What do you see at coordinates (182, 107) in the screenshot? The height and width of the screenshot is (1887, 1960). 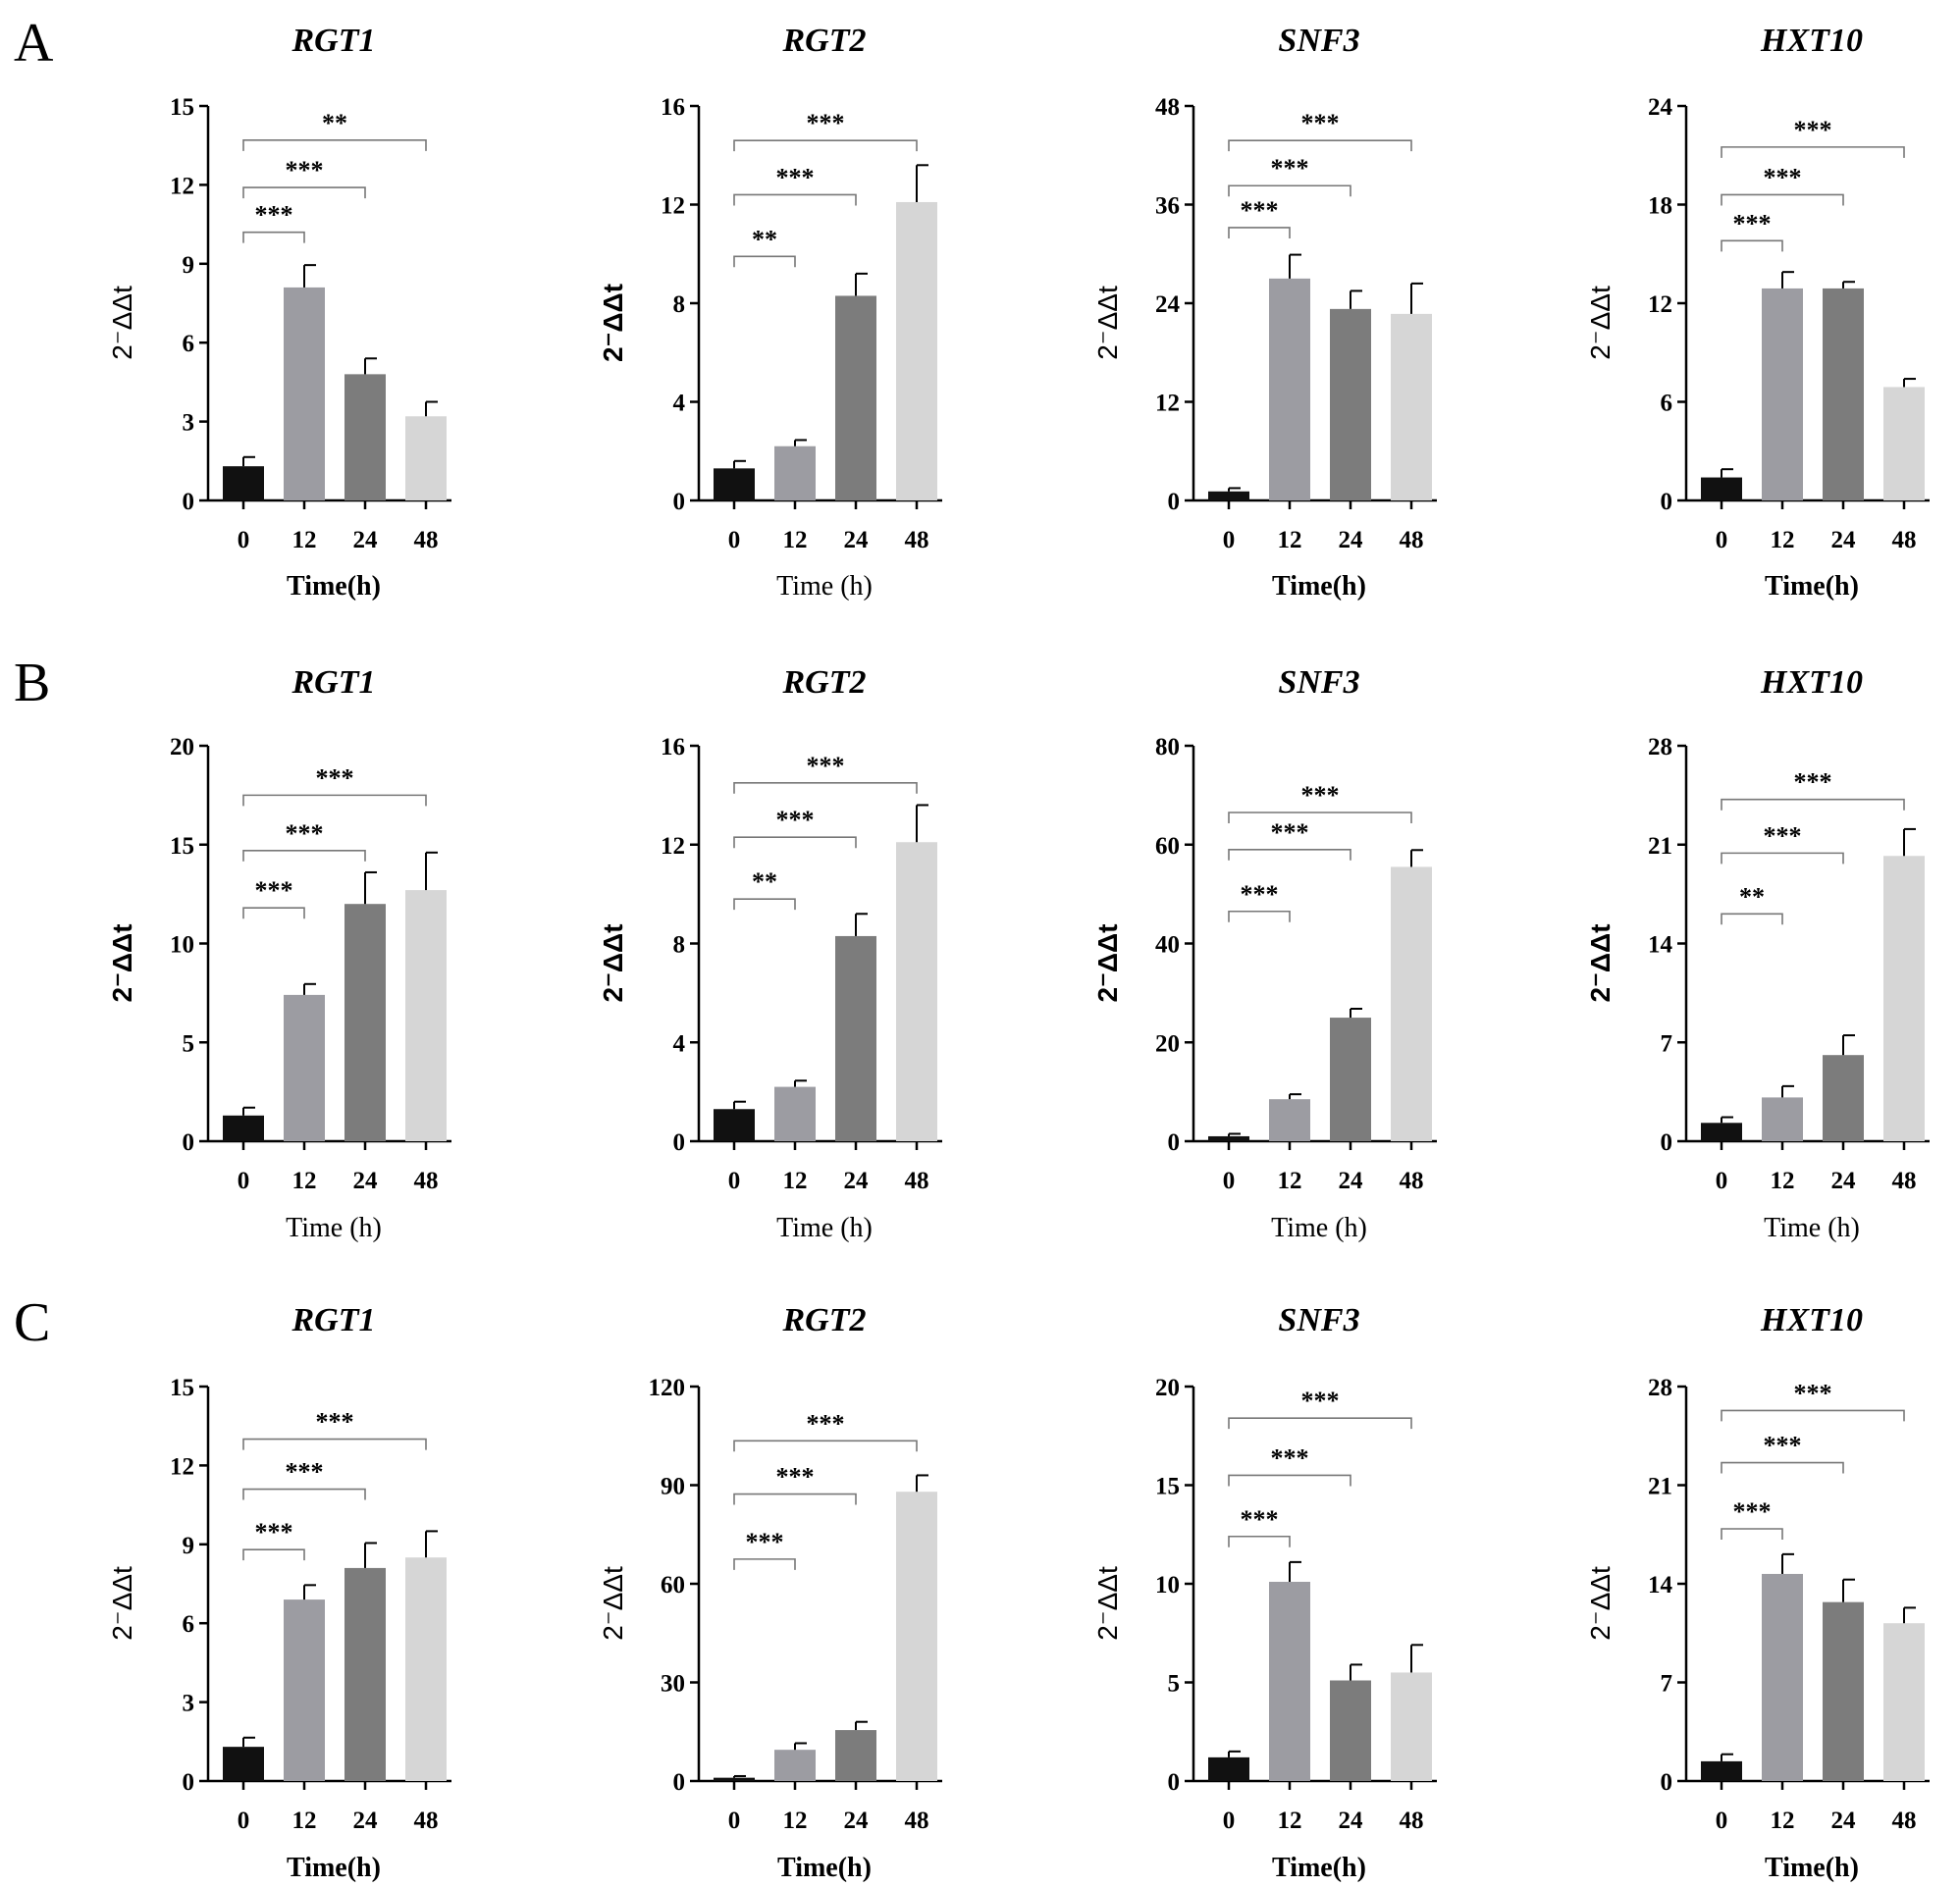 I see `y-tick-label: 15` at bounding box center [182, 107].